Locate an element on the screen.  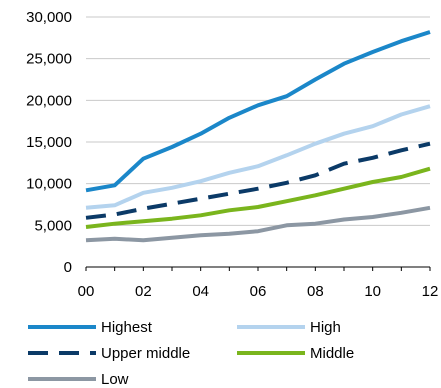
legend-label: Highest is located at coordinates (127, 327).